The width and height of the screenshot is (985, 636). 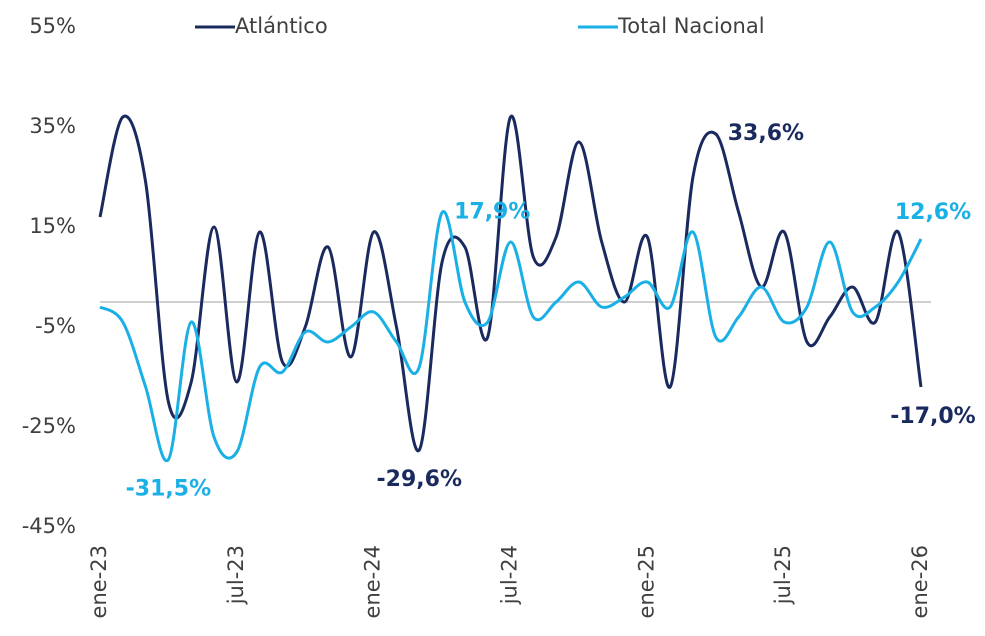 What do you see at coordinates (920, 581) in the screenshot?
I see `x-tick-label: ene-26` at bounding box center [920, 581].